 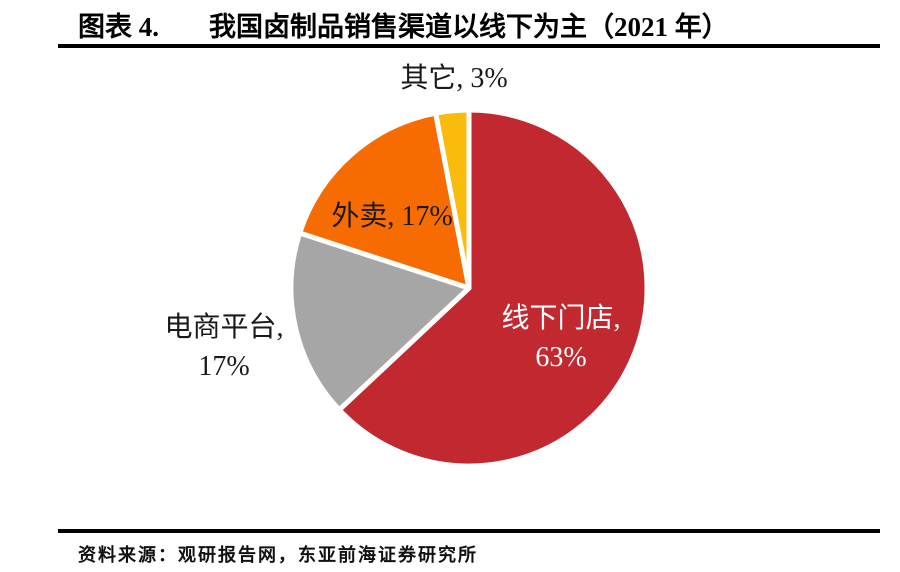 I want to click on slice-label-other: 其它, 3%, so click(x=454, y=78).